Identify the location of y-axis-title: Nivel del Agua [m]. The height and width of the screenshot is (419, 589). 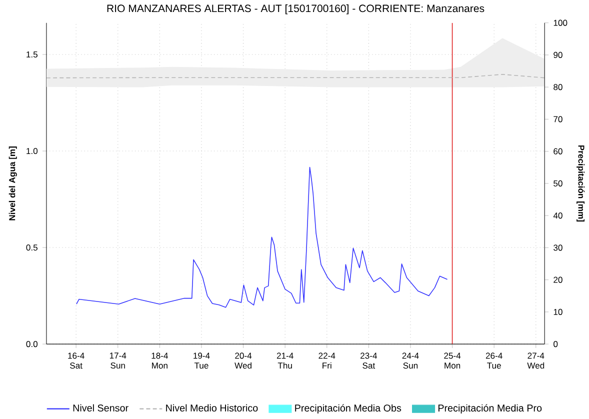
(12, 183).